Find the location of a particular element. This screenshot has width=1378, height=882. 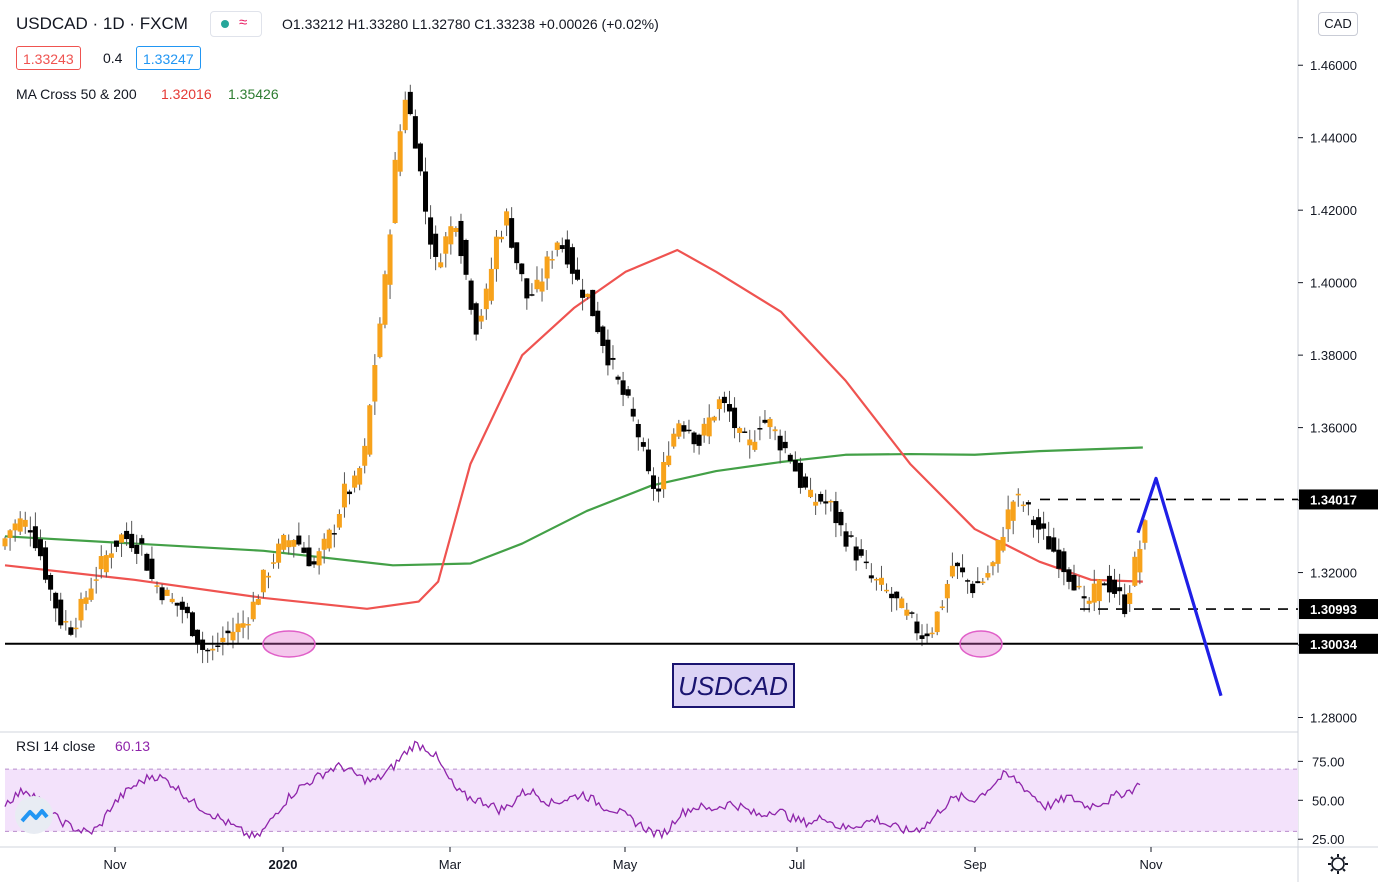

buy-button: 1.33247 is located at coordinates (168, 58).